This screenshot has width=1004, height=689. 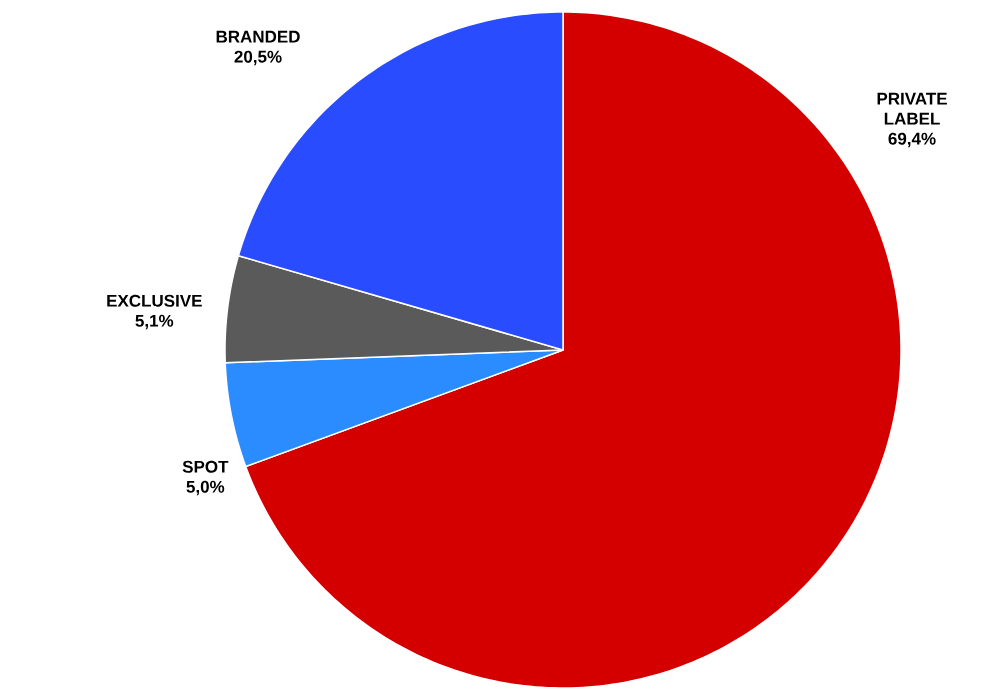 I want to click on slice-label: PRIVATE LABEL, so click(x=912, y=108).